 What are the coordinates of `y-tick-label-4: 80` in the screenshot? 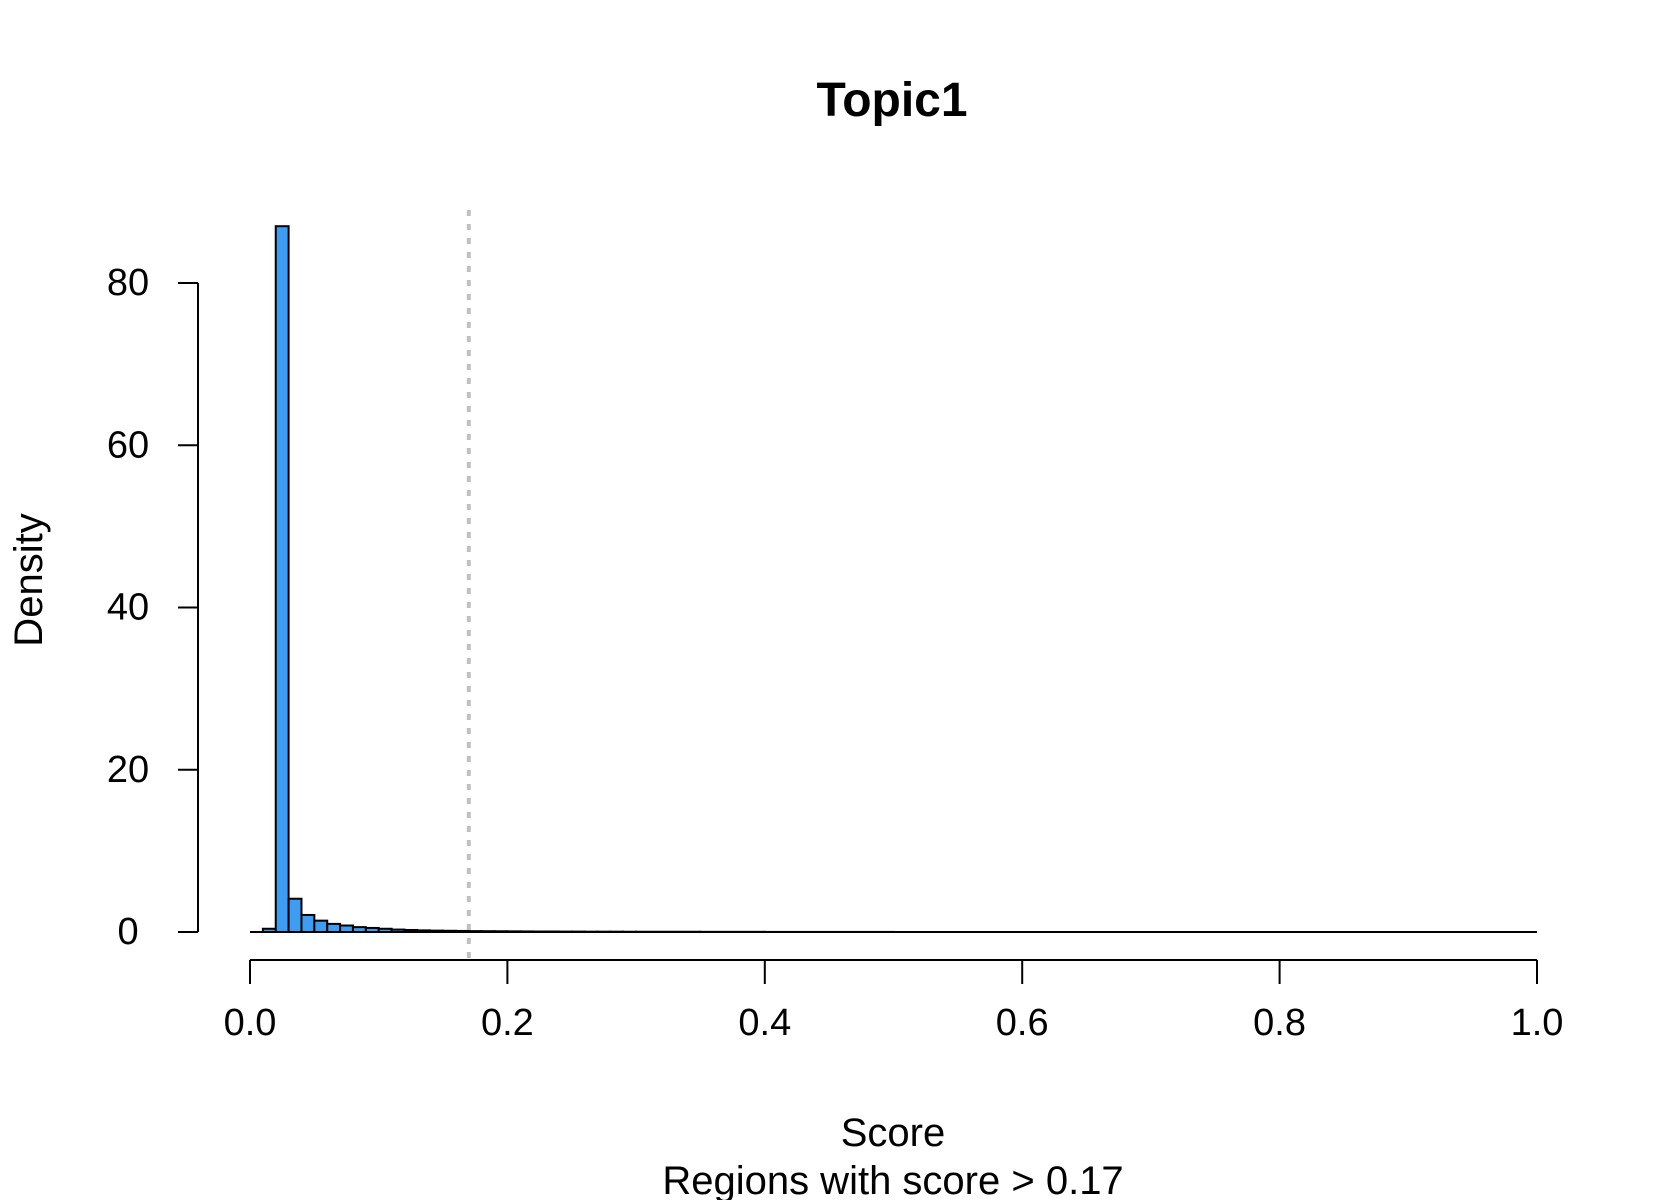 It's located at (128, 283).